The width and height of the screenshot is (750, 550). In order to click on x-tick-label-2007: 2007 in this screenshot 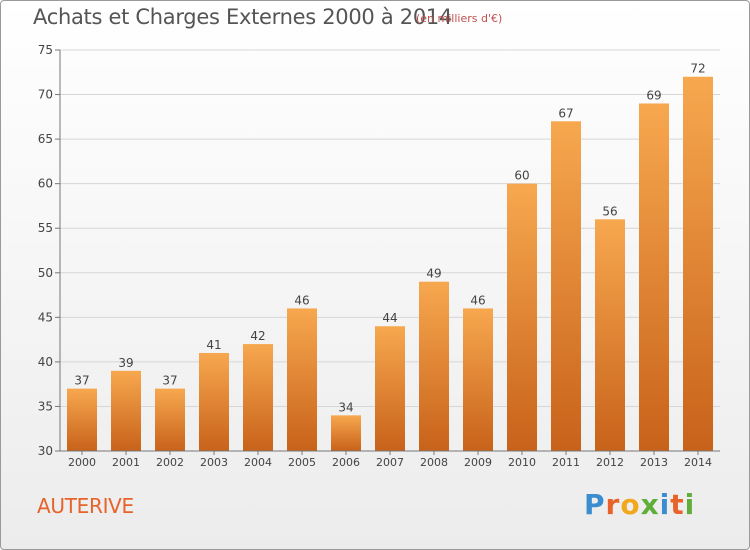, I will do `click(390, 462)`.